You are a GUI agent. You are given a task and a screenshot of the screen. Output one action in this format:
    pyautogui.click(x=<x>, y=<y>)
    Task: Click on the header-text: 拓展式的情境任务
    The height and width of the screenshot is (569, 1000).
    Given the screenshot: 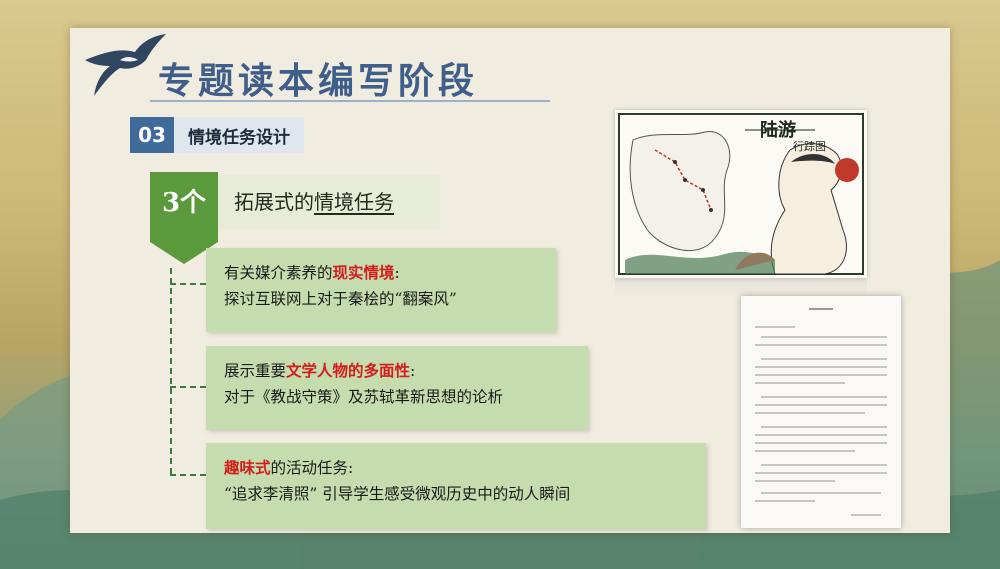 What is the action you would take?
    pyautogui.click(x=314, y=200)
    